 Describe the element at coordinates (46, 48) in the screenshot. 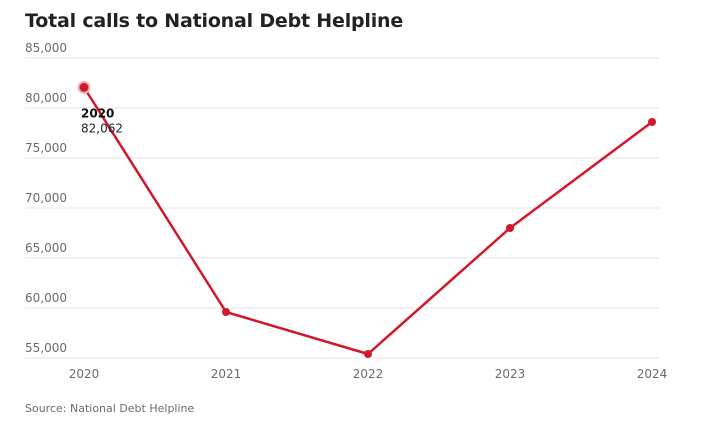

I see `y-tick-label: 85,000` at that location.